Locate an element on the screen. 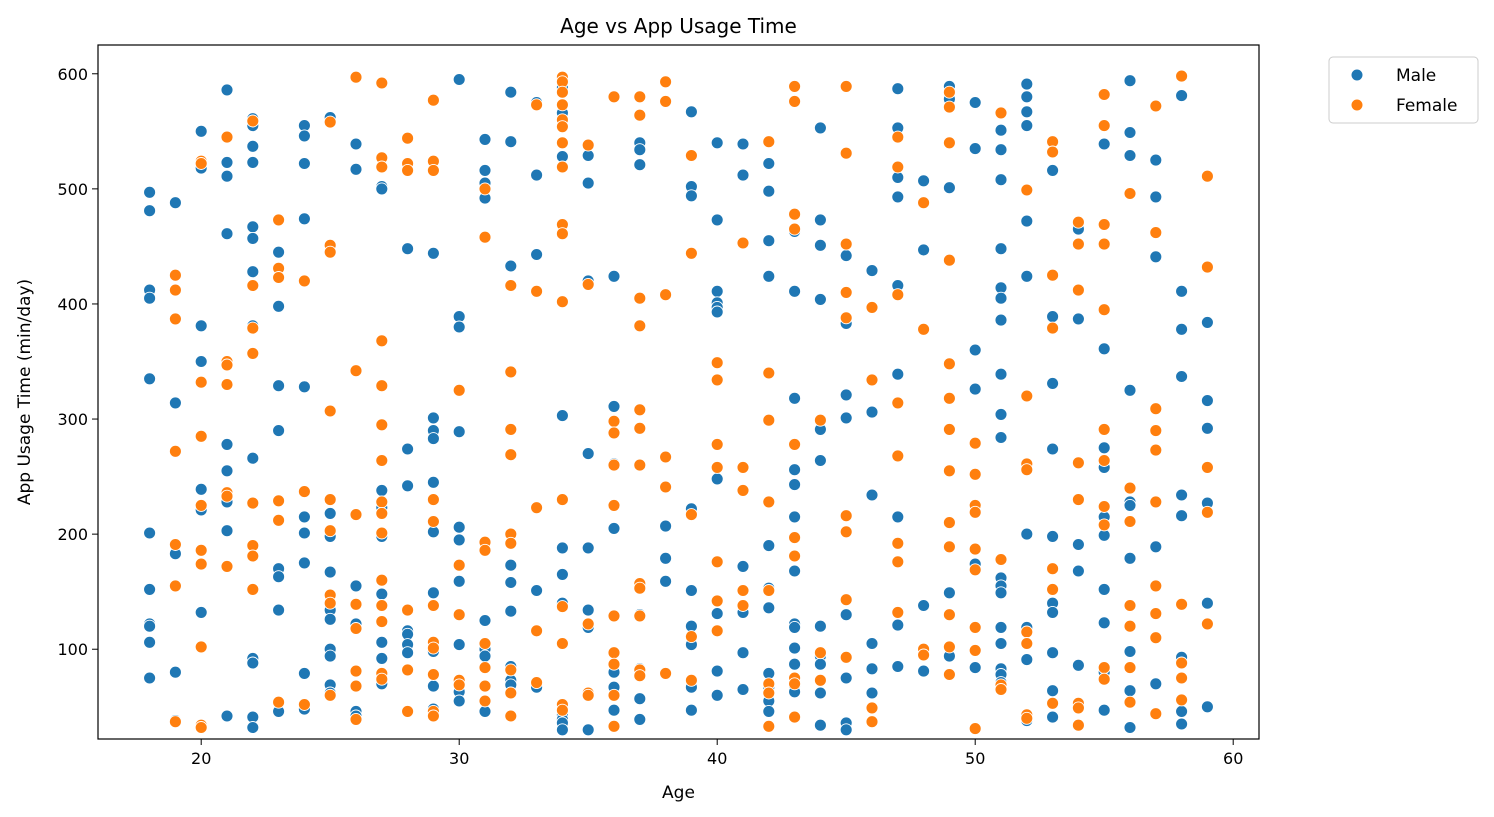 The width and height of the screenshot is (1494, 817). legend: Male Female is located at coordinates (1403, 90).